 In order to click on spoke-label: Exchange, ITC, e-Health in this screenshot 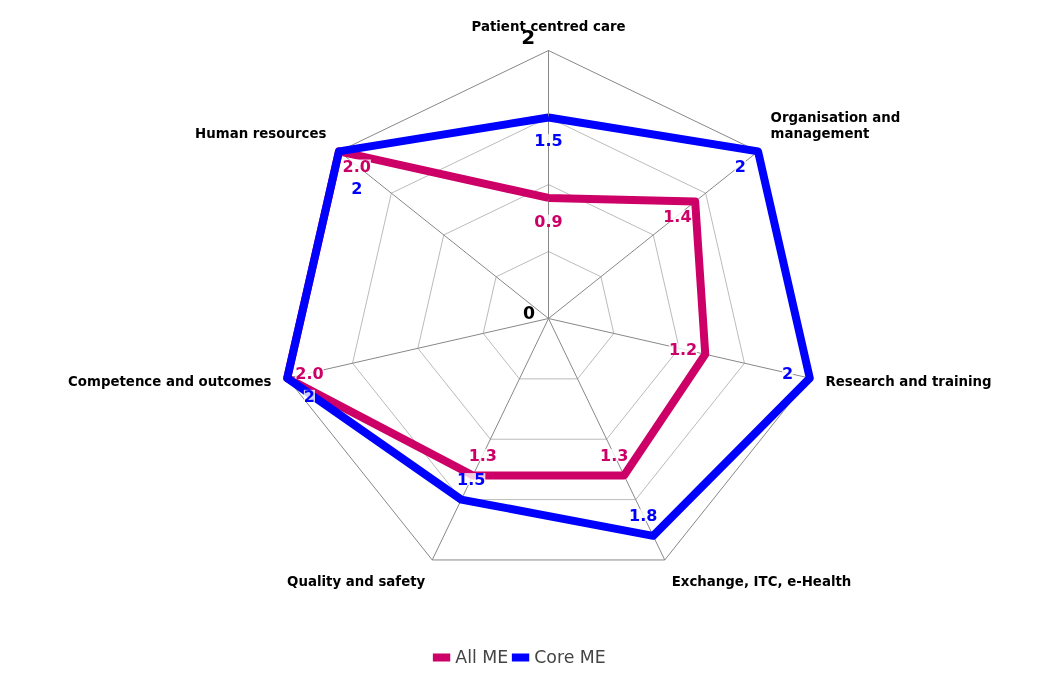, I will do `click(761, 582)`.